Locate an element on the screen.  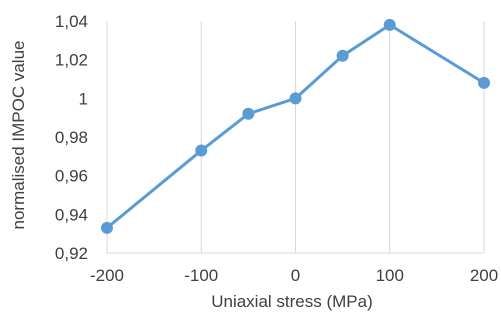
y-tick-label: 0,94 is located at coordinates (71, 214).